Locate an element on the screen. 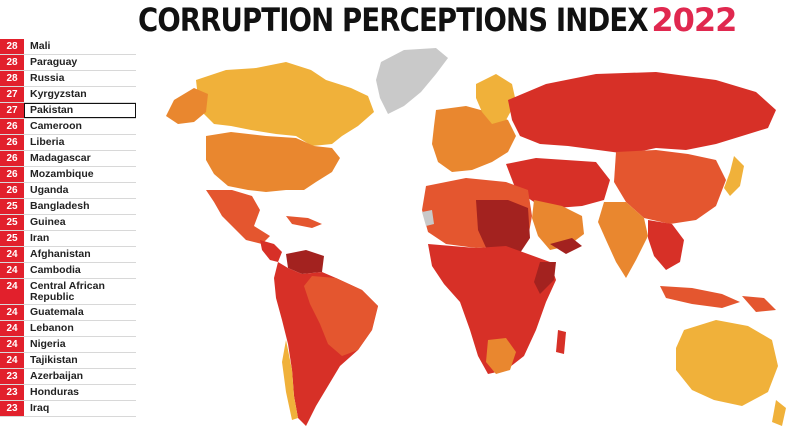 The height and width of the screenshot is (429, 789). ranking-row: 24 Tajikistan is located at coordinates (68, 361).